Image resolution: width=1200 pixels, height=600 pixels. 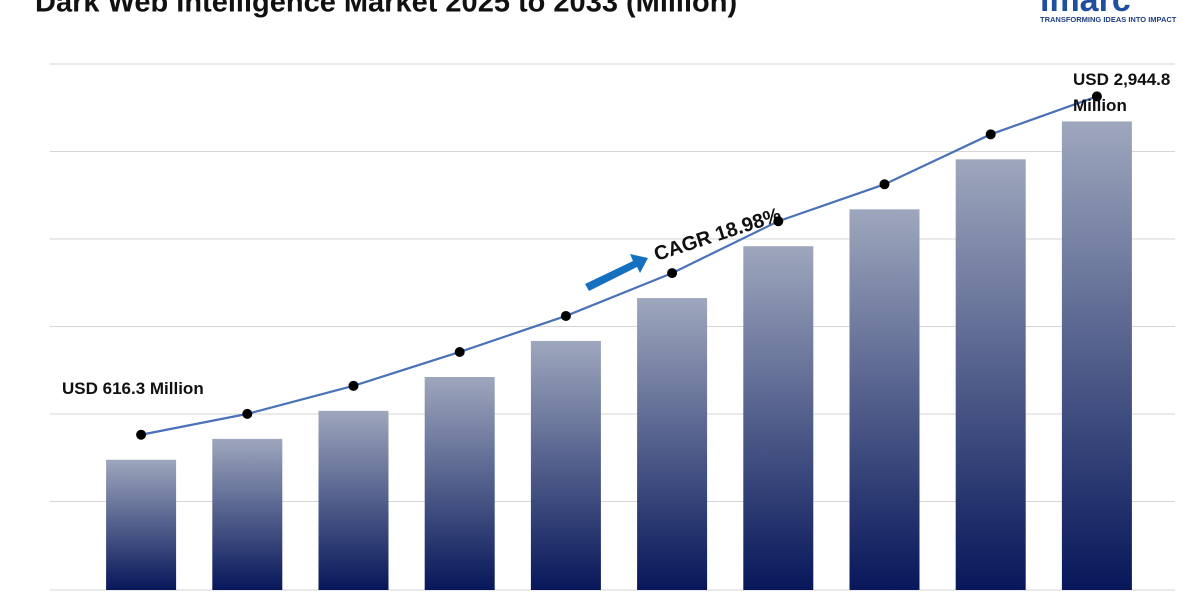 What do you see at coordinates (616, 272) in the screenshot?
I see `cagr-arrow` at bounding box center [616, 272].